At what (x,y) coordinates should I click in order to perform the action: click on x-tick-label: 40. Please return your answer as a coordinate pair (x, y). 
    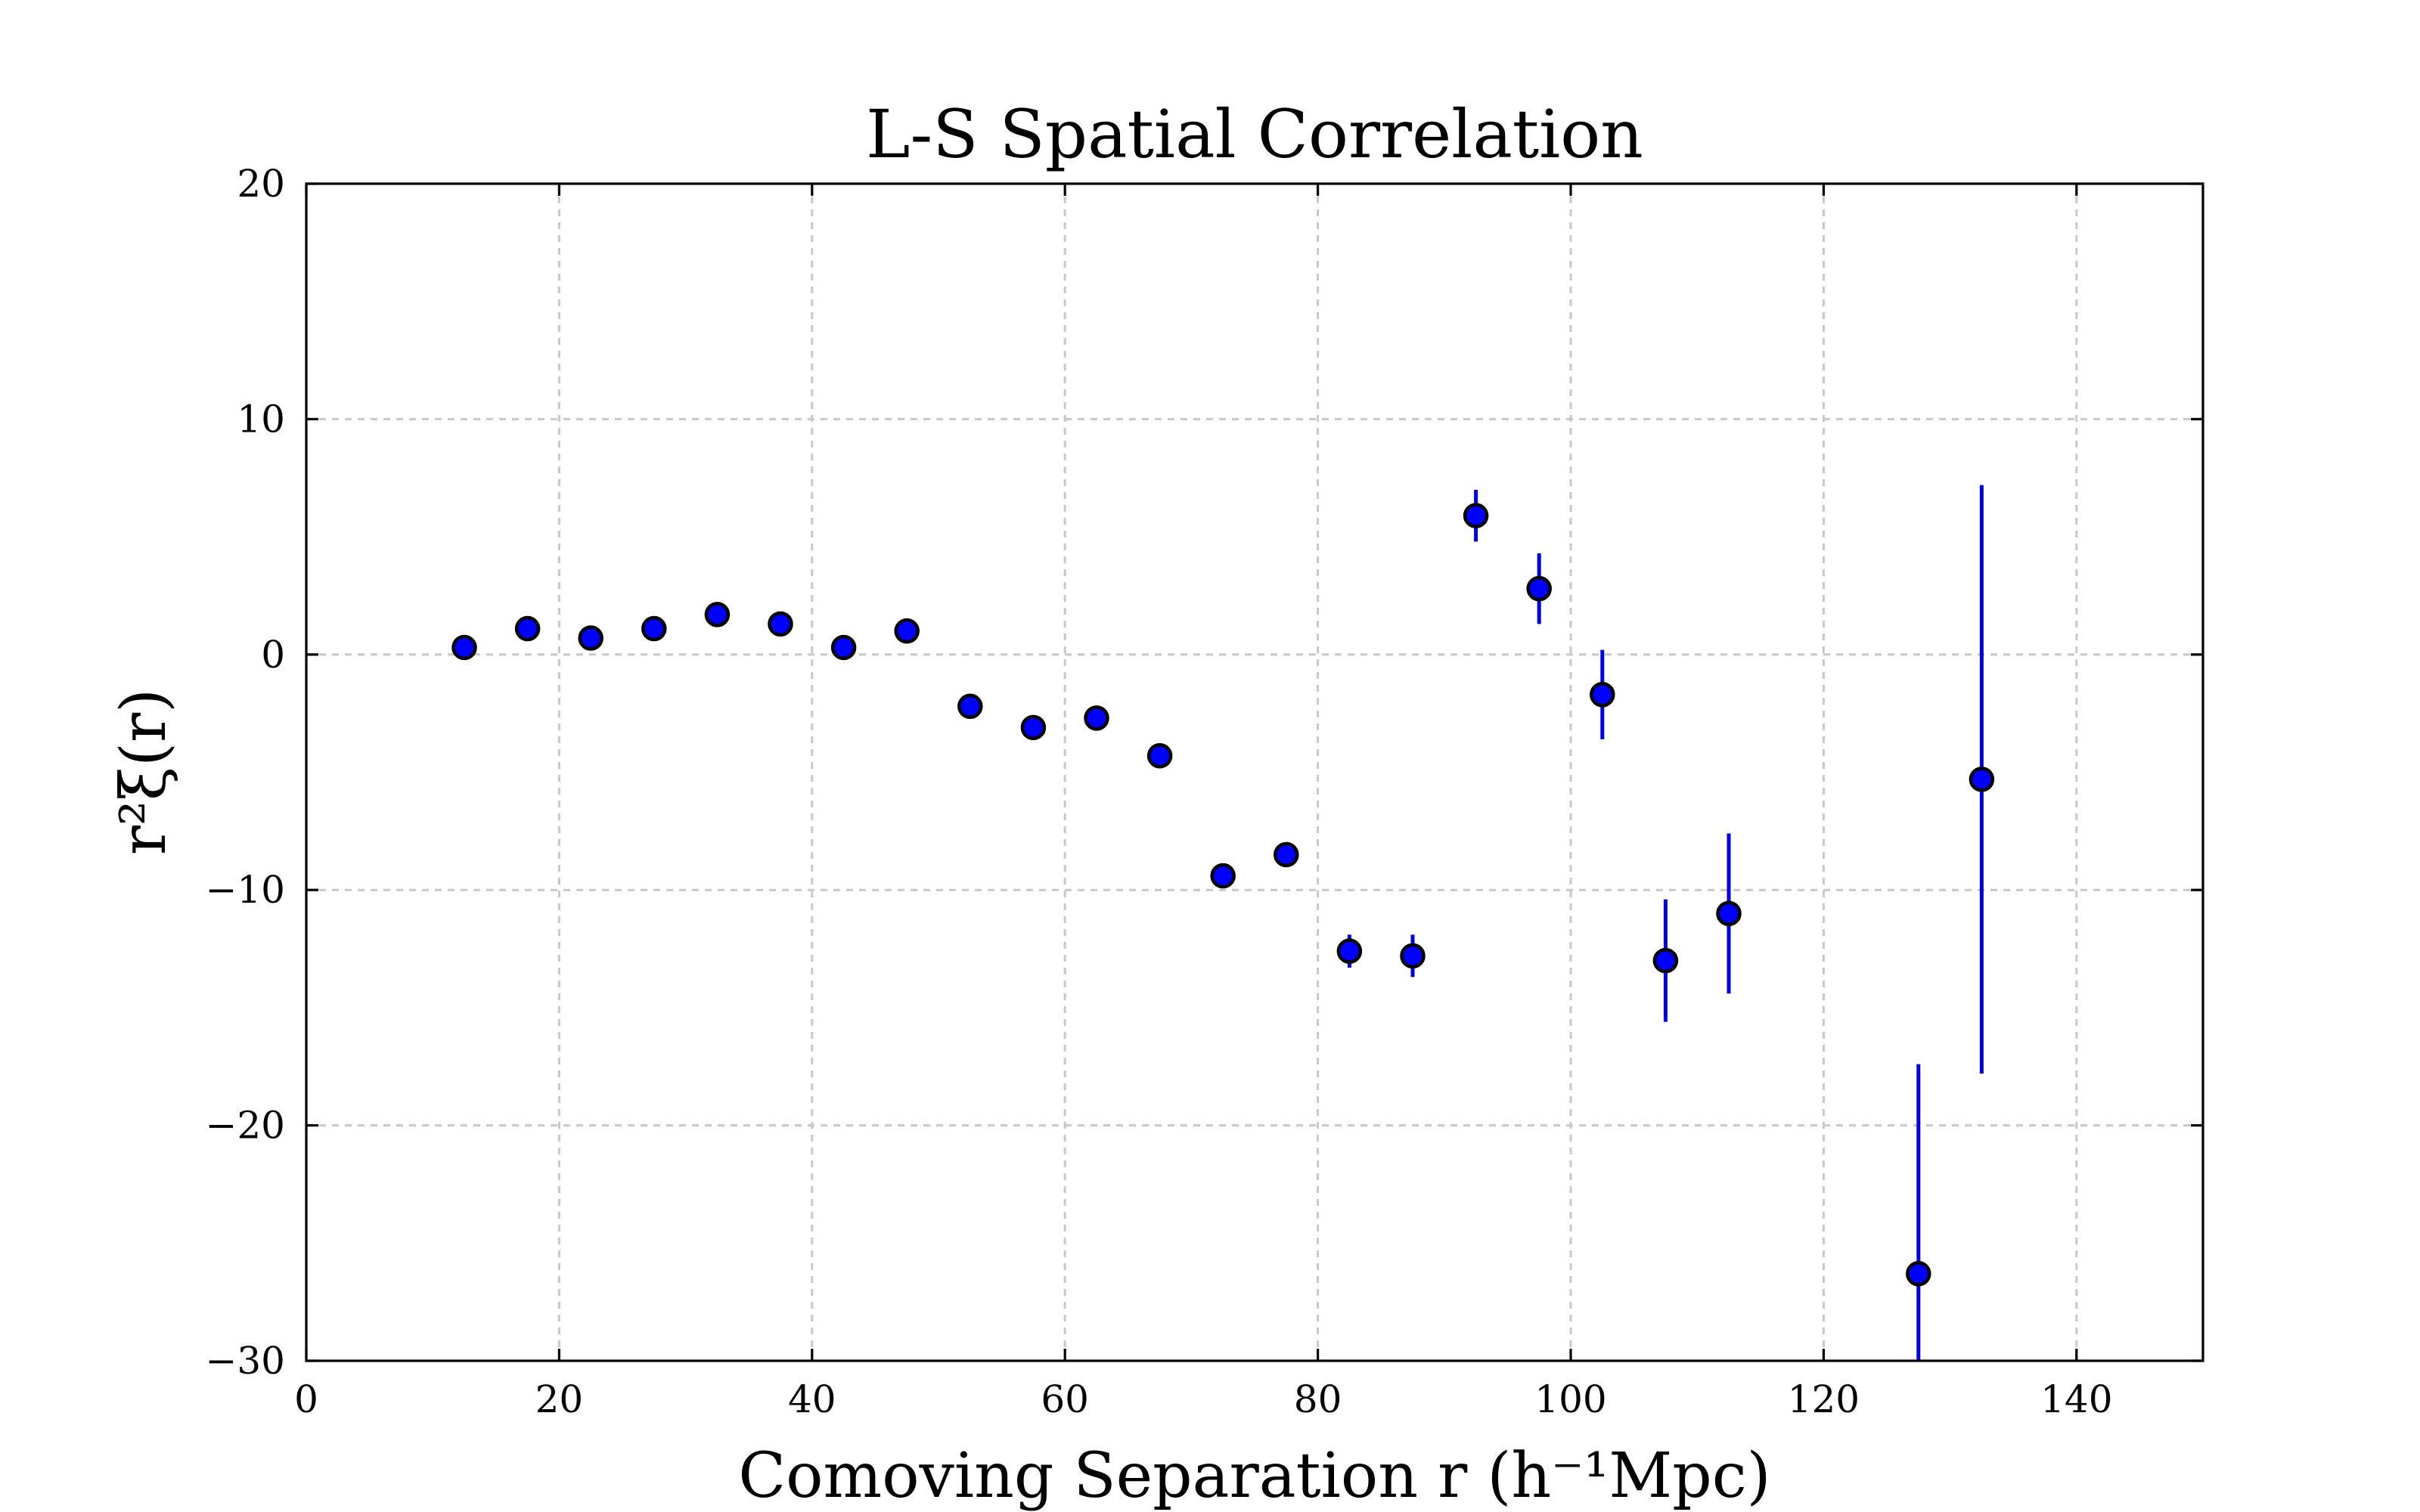
    Looking at the image, I should click on (812, 1399).